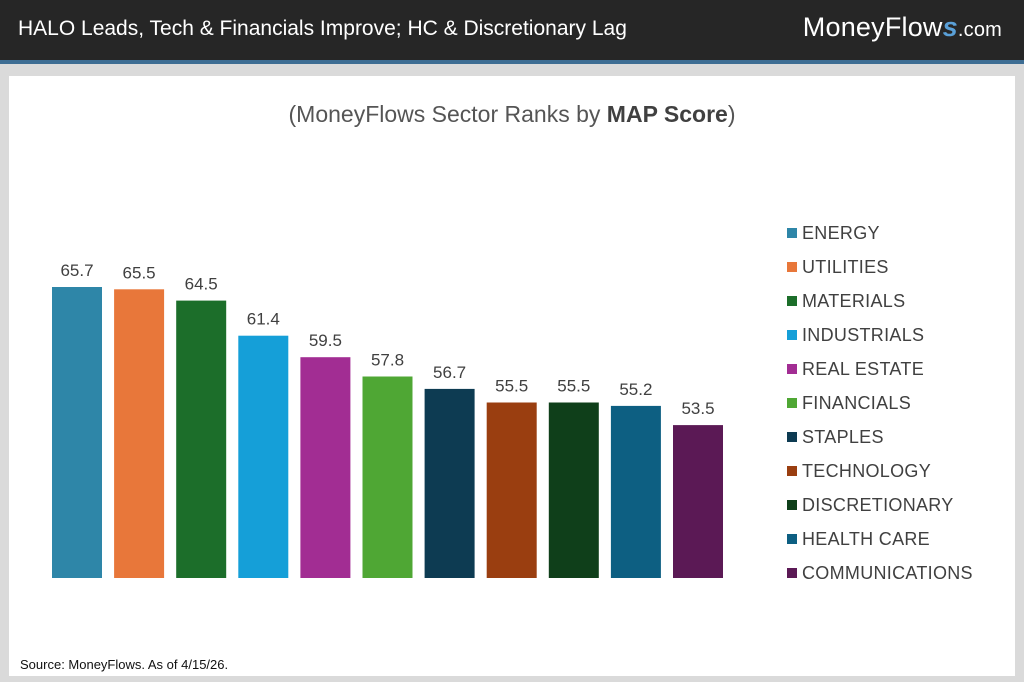  I want to click on value-label: 65.5, so click(139, 272).